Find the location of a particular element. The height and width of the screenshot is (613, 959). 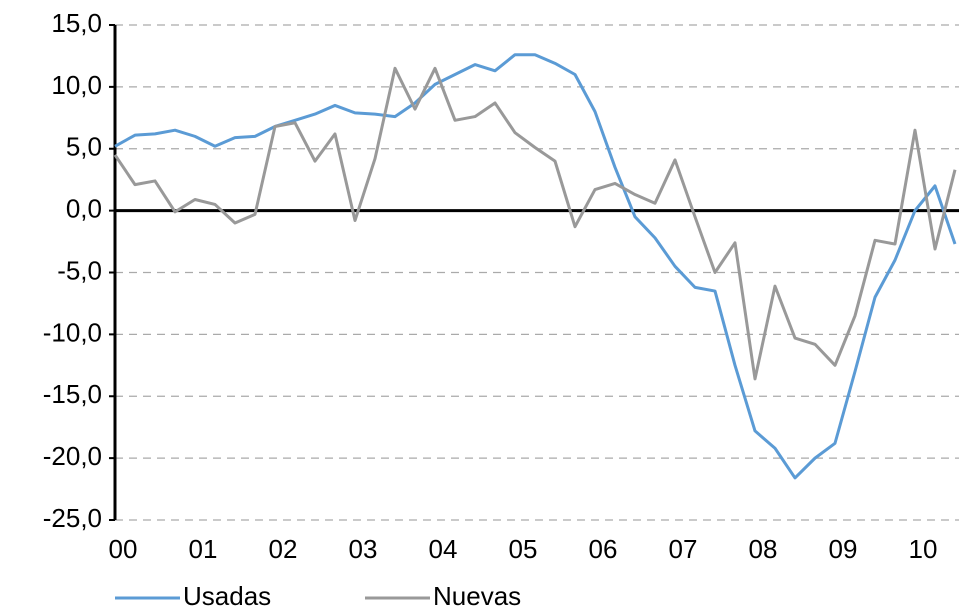

legend-label: Nuevas is located at coordinates (477, 596).